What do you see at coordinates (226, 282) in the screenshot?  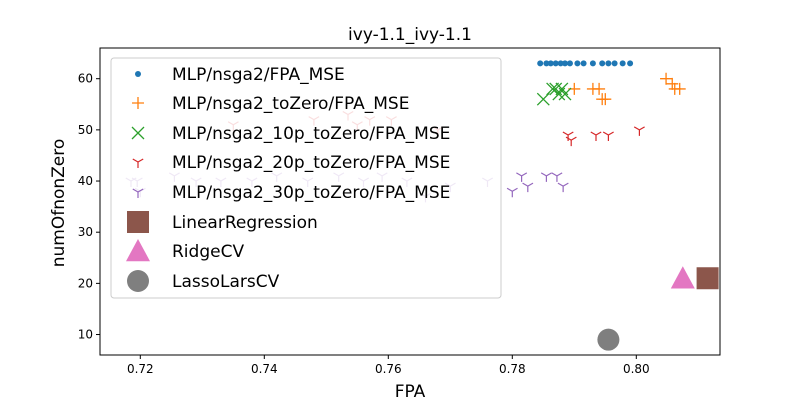 I see `legend-label: LassoLarsCV` at bounding box center [226, 282].